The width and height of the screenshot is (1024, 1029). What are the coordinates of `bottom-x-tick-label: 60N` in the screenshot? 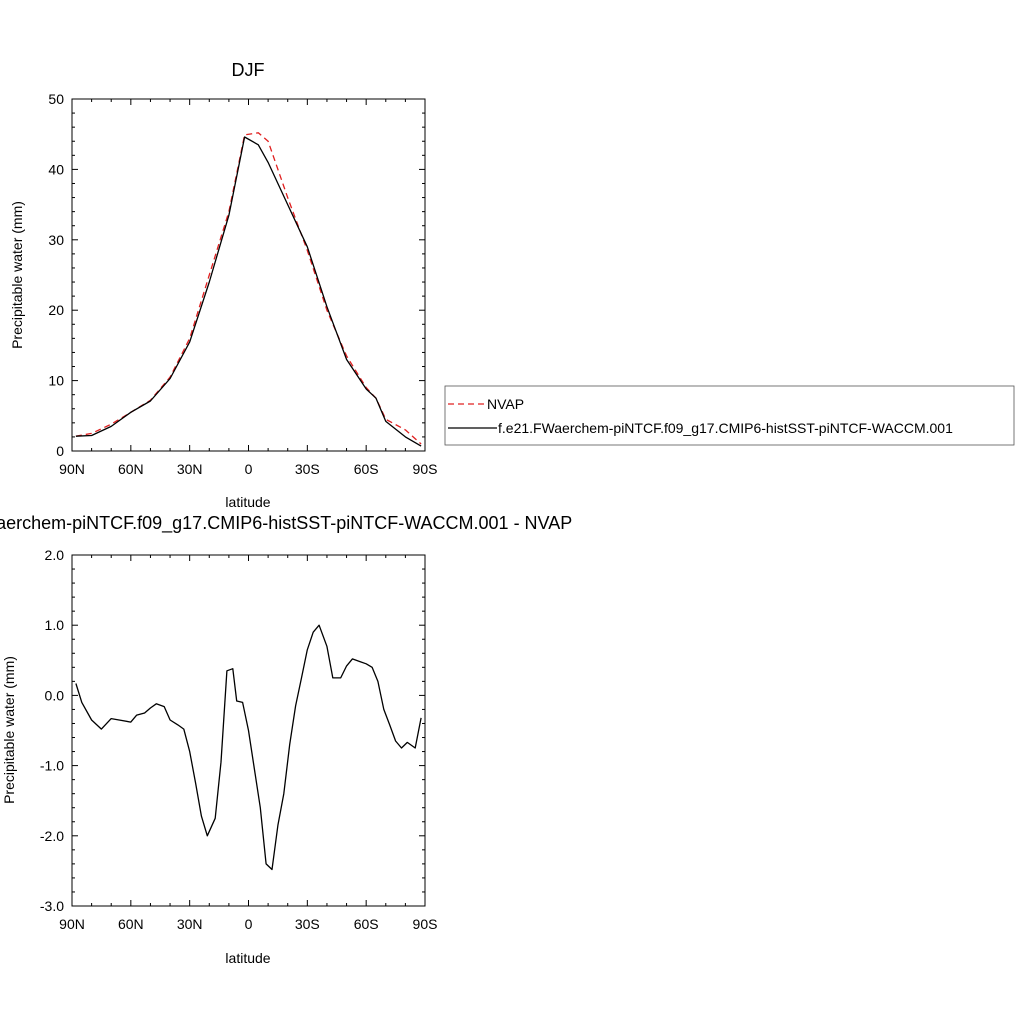 It's located at (131, 924).